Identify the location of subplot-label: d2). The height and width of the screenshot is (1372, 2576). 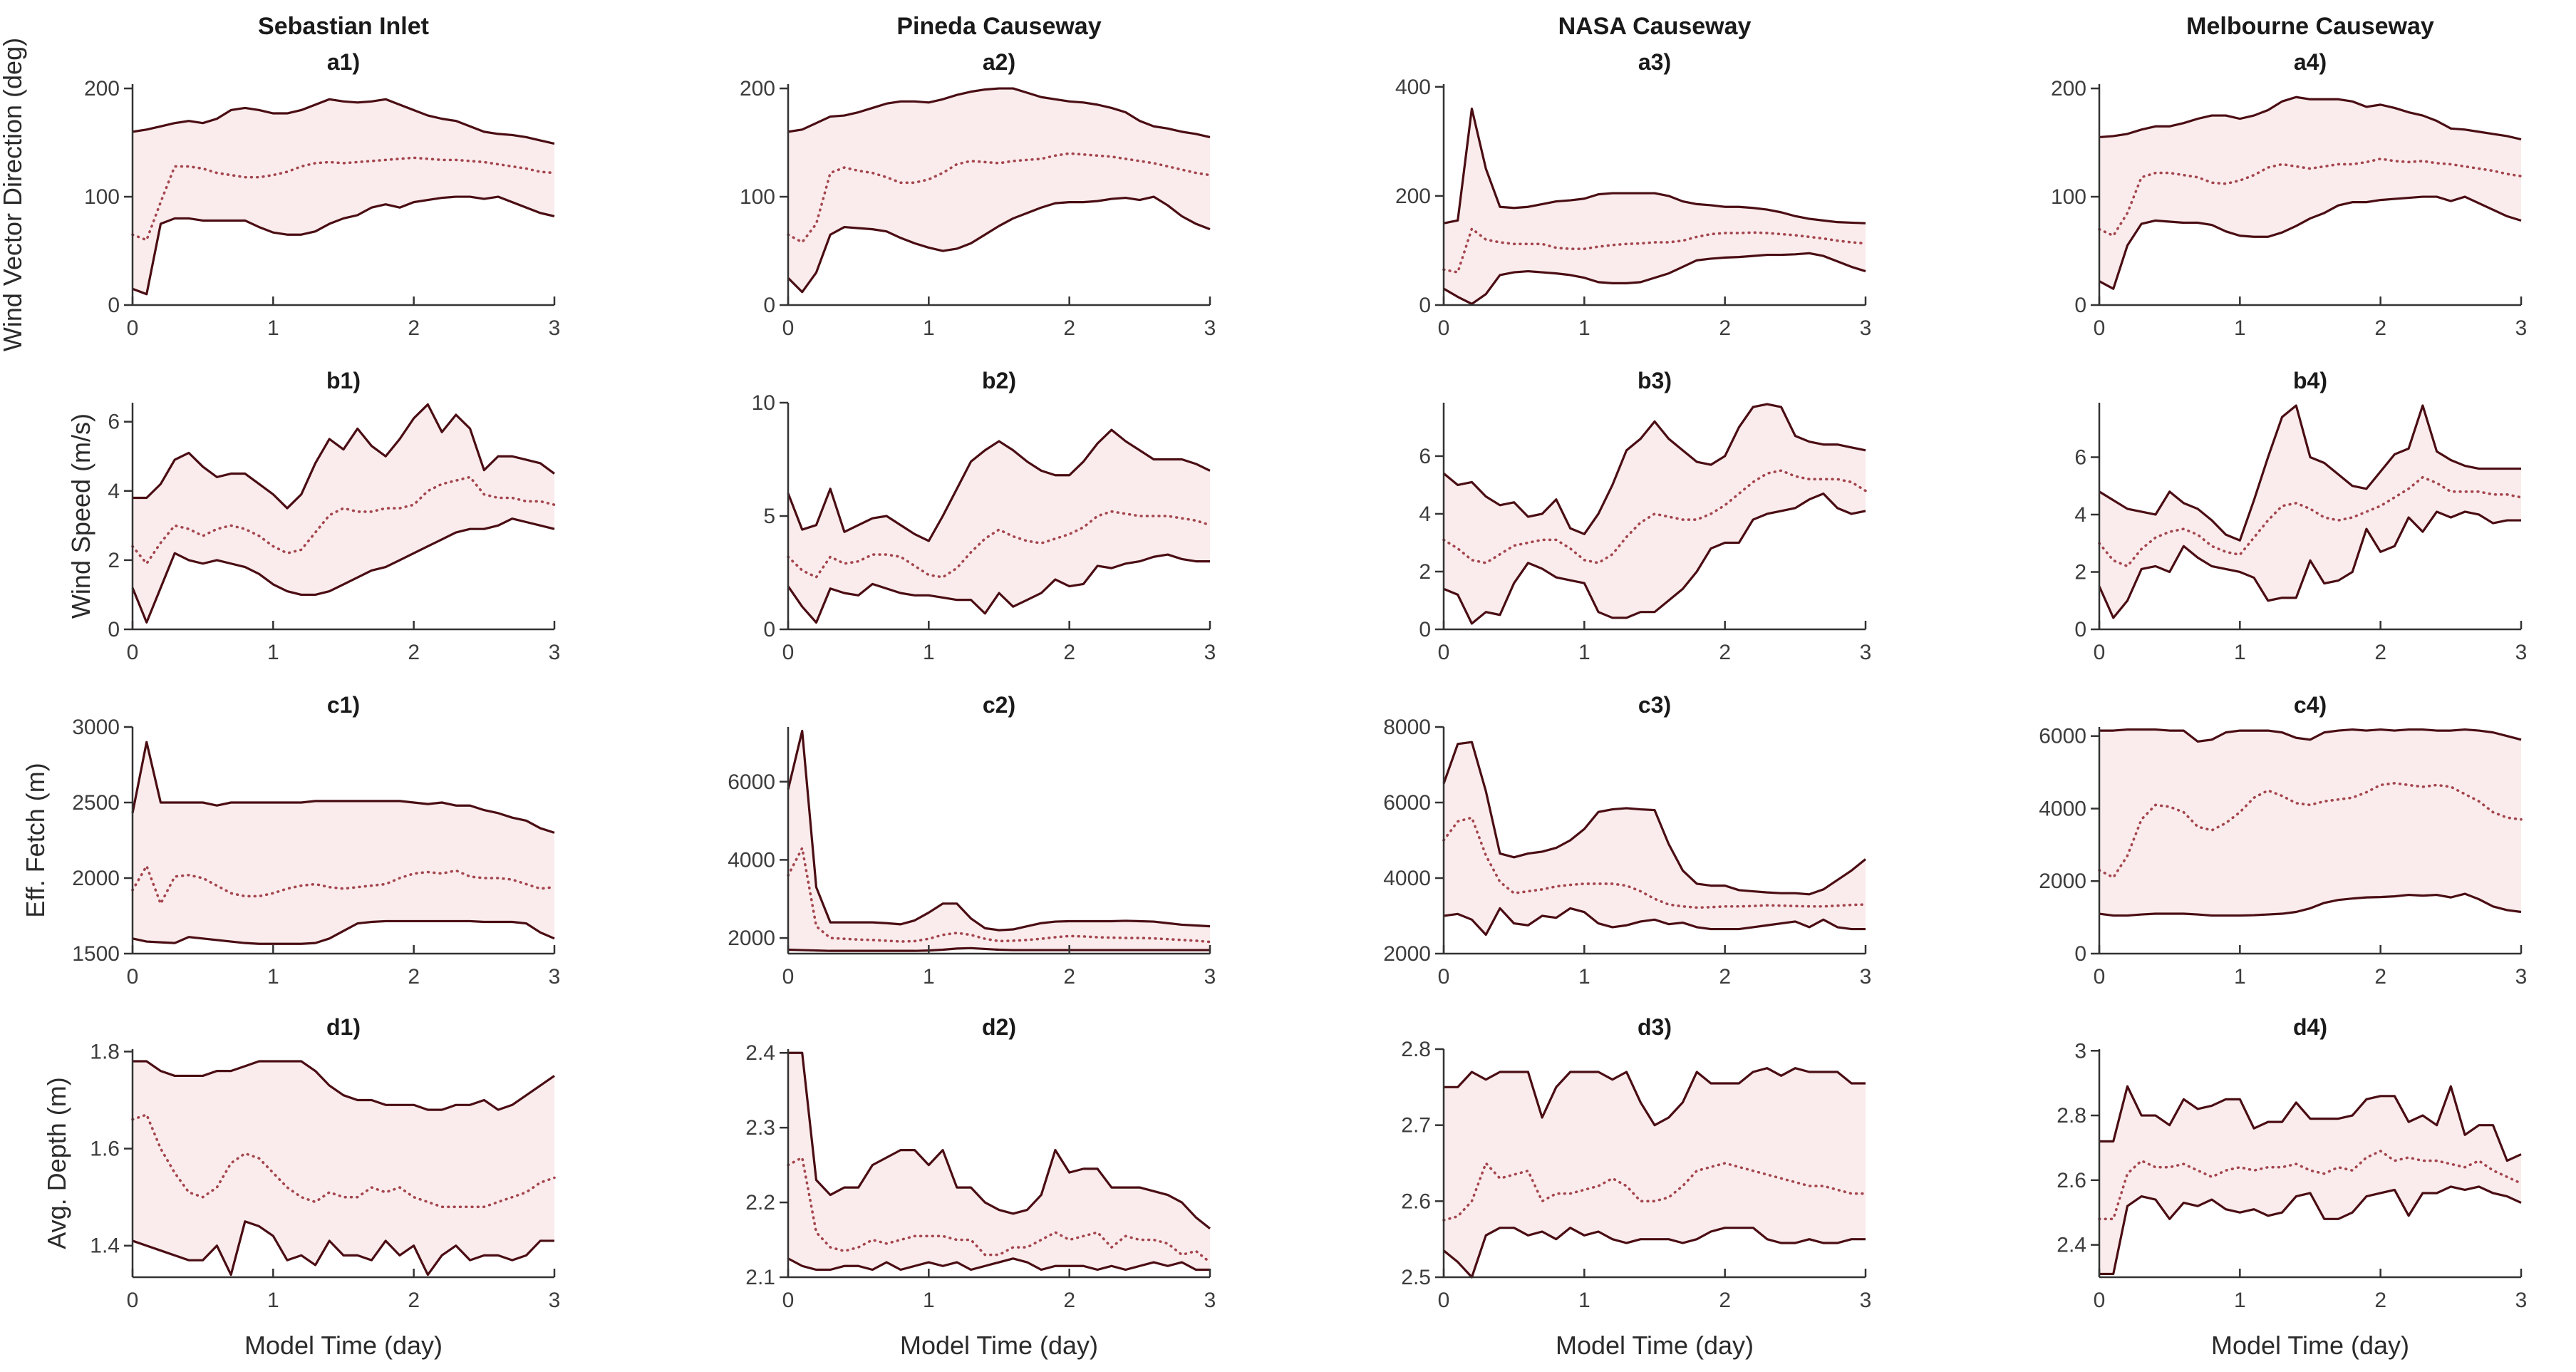
(999, 1027).